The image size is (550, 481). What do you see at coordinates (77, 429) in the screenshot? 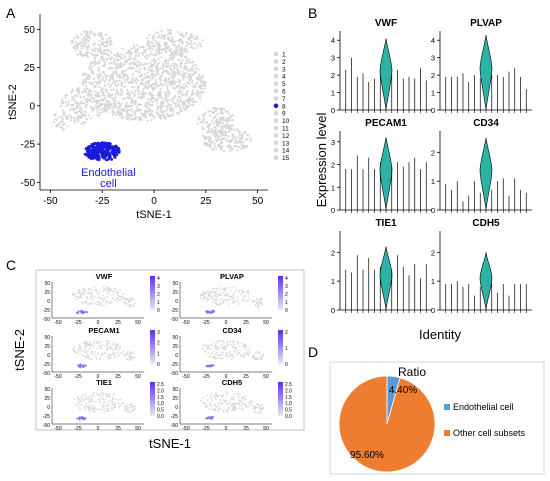
I see `x-tick-label: -25` at bounding box center [77, 429].